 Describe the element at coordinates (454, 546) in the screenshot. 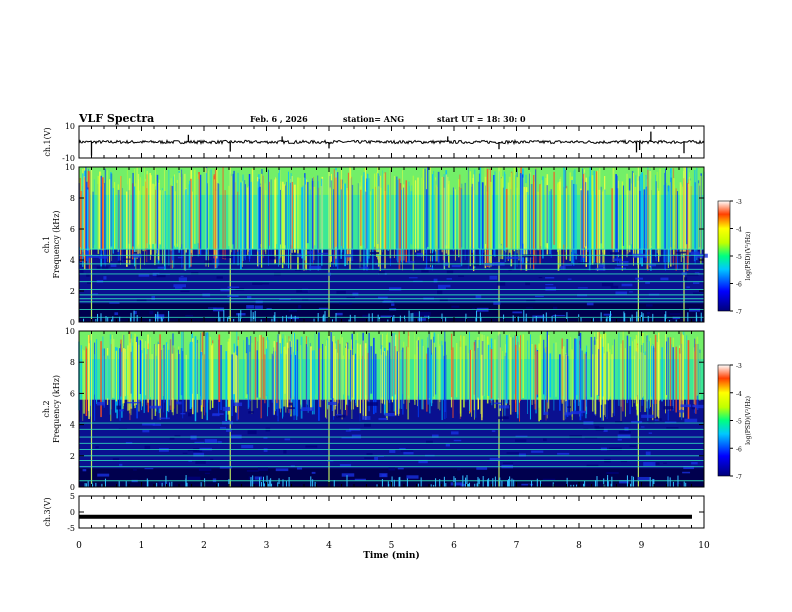

I see `x-tick-label: 6` at that location.